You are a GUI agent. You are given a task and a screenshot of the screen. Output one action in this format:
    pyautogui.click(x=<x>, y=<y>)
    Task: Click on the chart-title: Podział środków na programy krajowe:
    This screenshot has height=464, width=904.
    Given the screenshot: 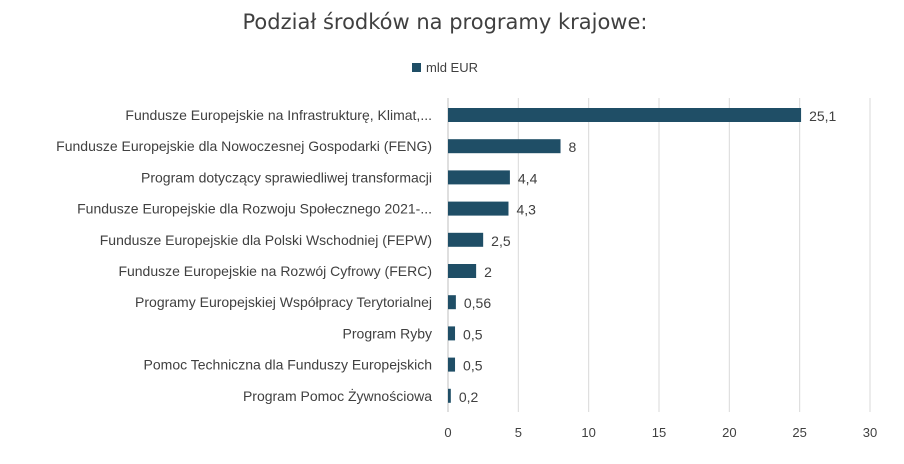 What is the action you would take?
    pyautogui.click(x=445, y=22)
    